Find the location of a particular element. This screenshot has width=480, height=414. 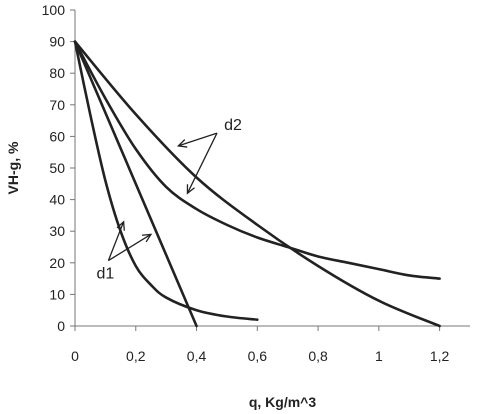

y-tick-label: 10 is located at coordinates (57, 294).